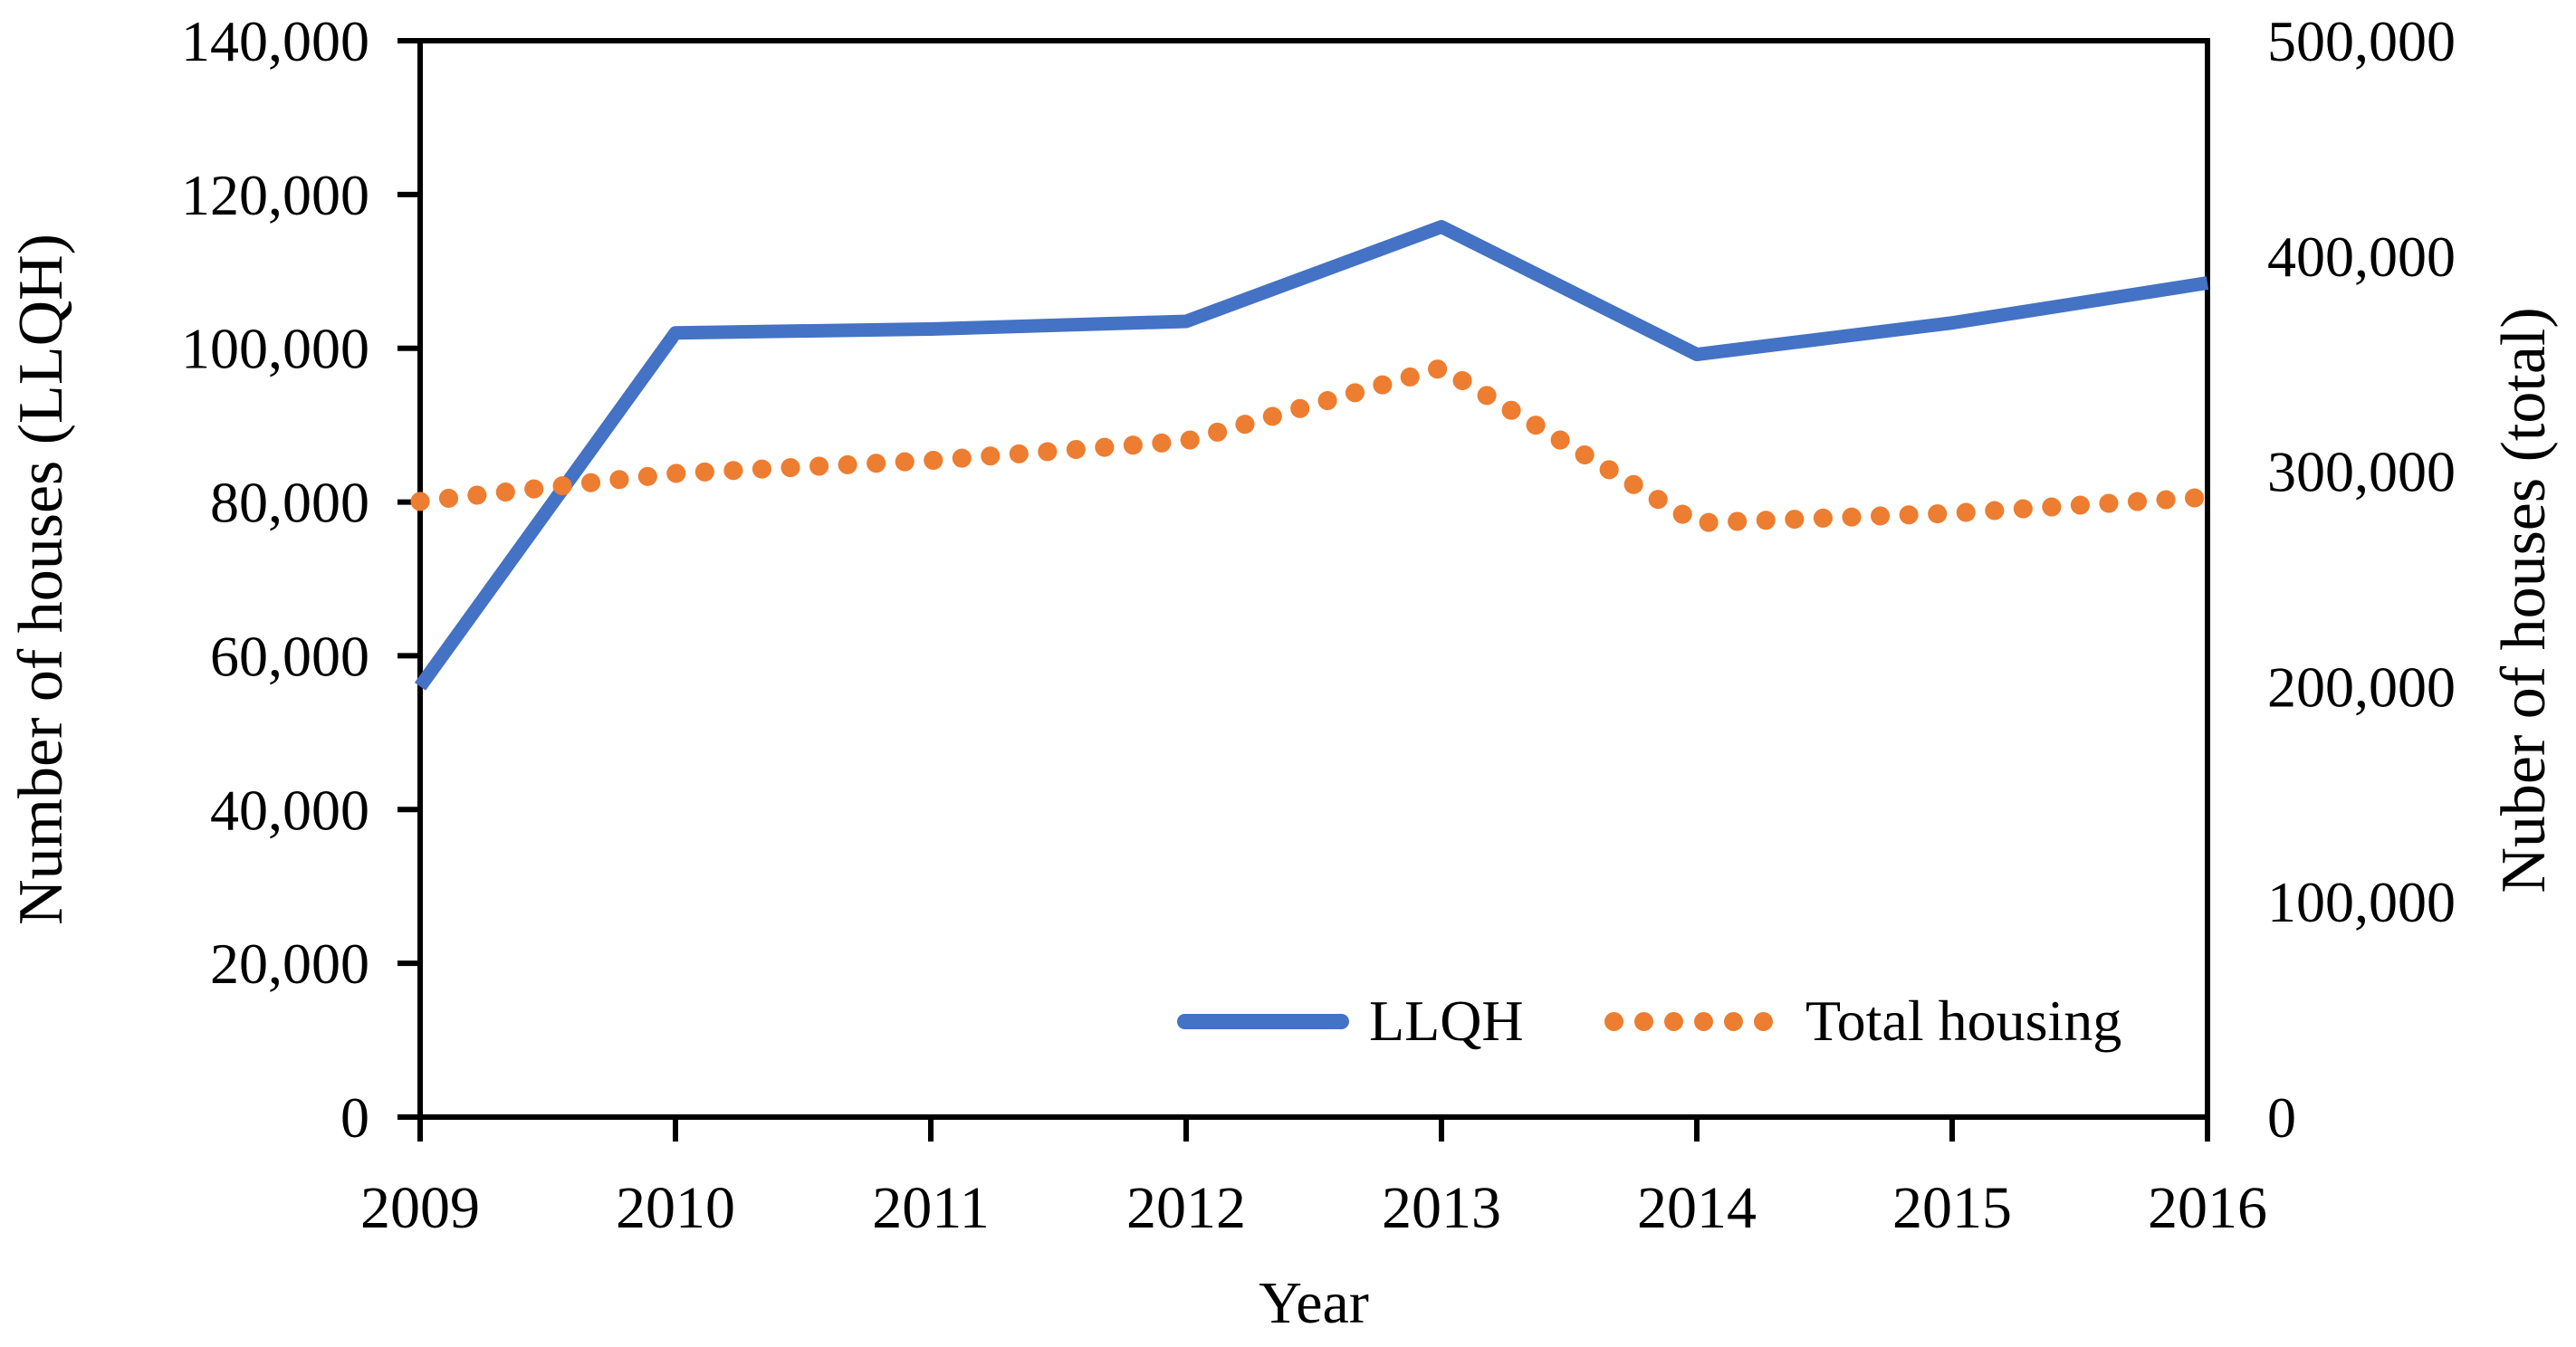  I want to click on left-axis-tick-label: 120,000, so click(275, 195).